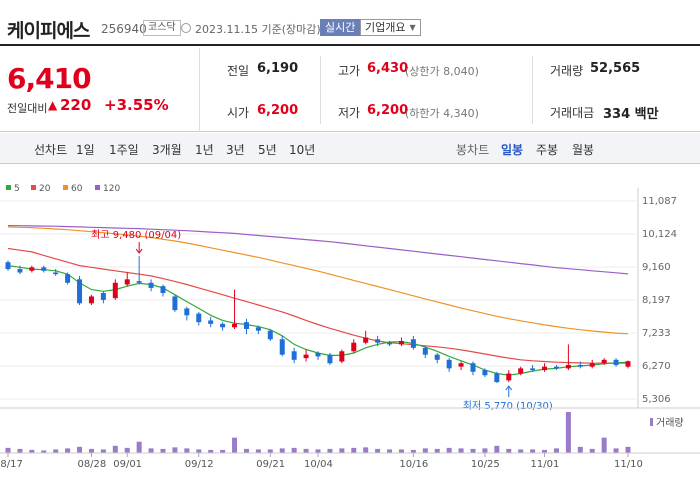 This screenshot has width=700, height=490. Describe the element at coordinates (656, 300) in the screenshot. I see `y-tick-label: 8,197` at that location.